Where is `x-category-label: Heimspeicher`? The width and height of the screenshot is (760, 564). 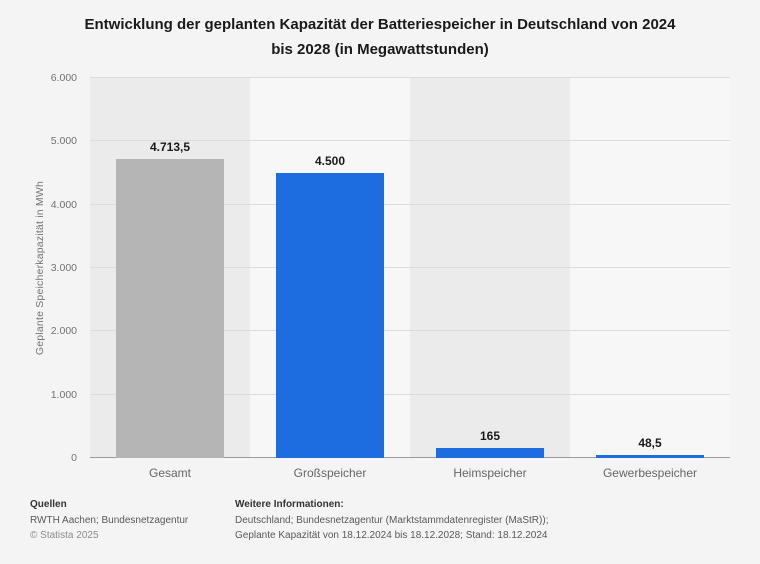
x-category-label: Heimspeicher is located at coordinates (490, 473).